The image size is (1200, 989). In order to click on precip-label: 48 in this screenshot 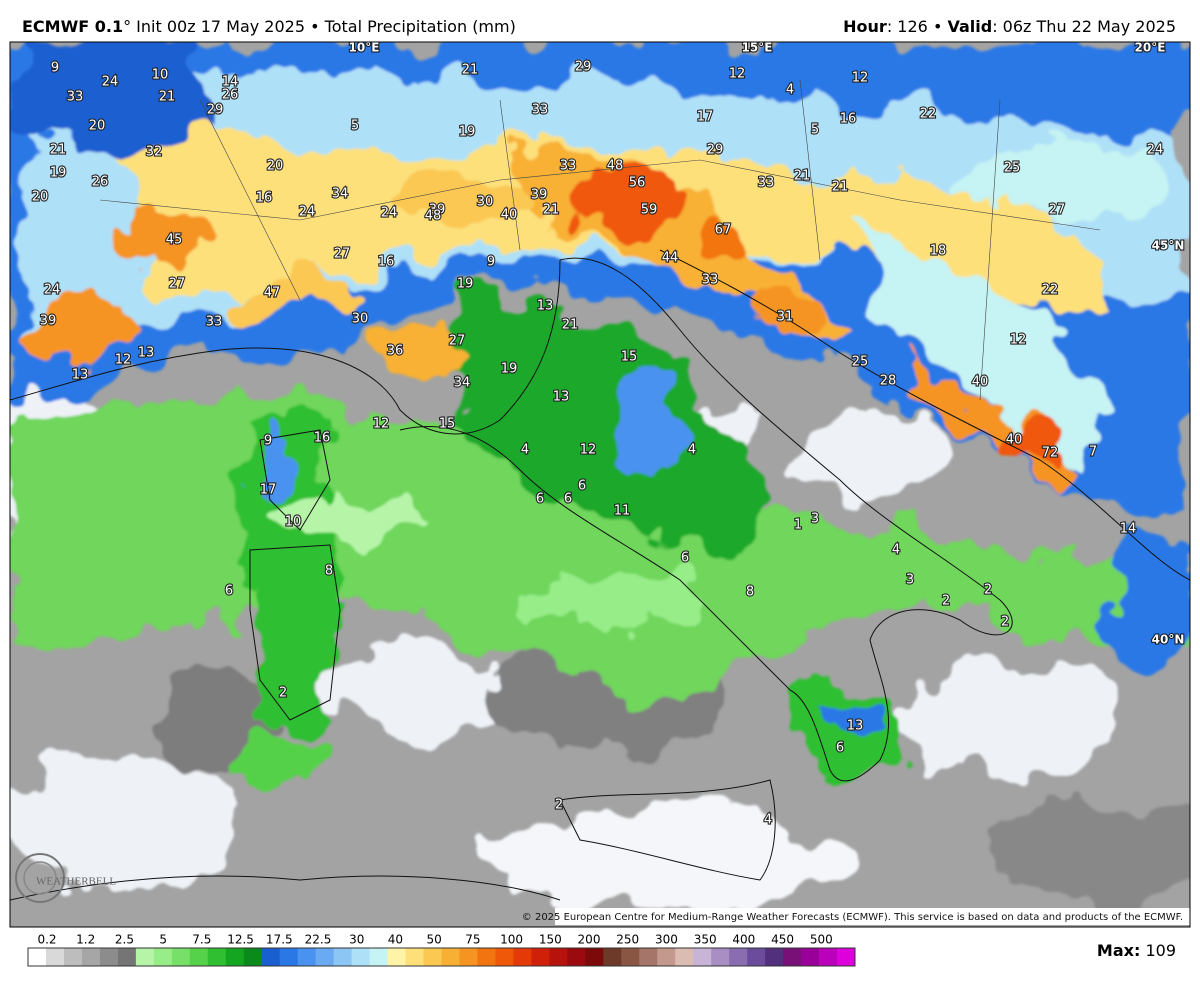, I will do `click(433, 216)`.